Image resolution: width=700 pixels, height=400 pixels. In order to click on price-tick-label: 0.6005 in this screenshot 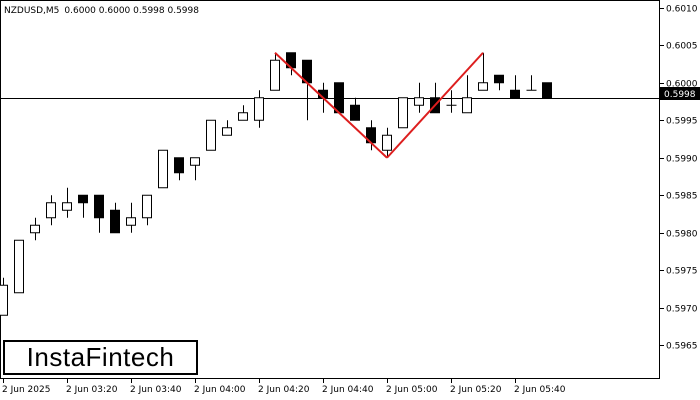, I will do `click(682, 47)`.